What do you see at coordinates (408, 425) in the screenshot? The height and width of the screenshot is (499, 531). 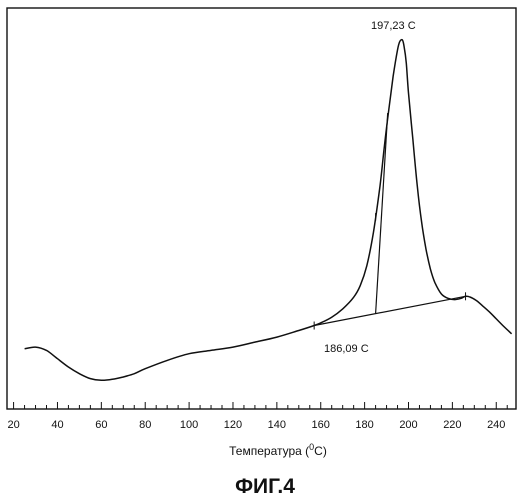 I see `x-tick-label-200: 200` at bounding box center [408, 425].